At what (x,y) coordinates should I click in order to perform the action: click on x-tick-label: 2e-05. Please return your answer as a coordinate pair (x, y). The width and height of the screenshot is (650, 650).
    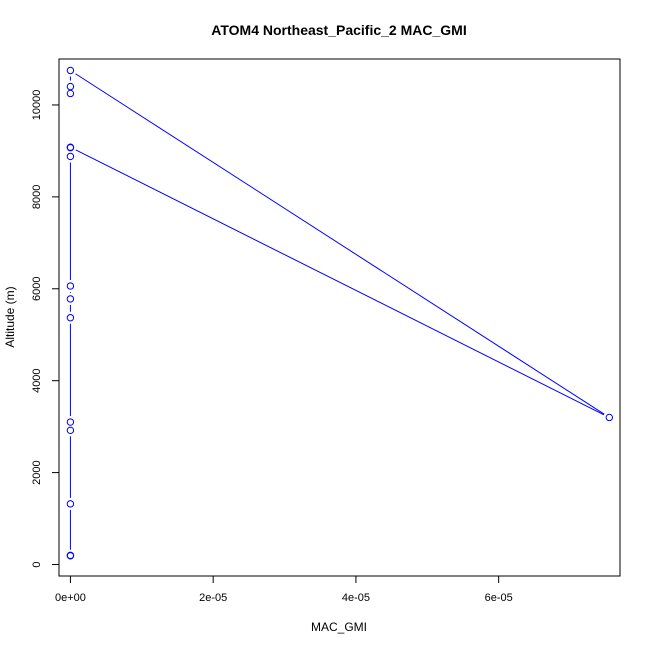
    Looking at the image, I should click on (213, 598).